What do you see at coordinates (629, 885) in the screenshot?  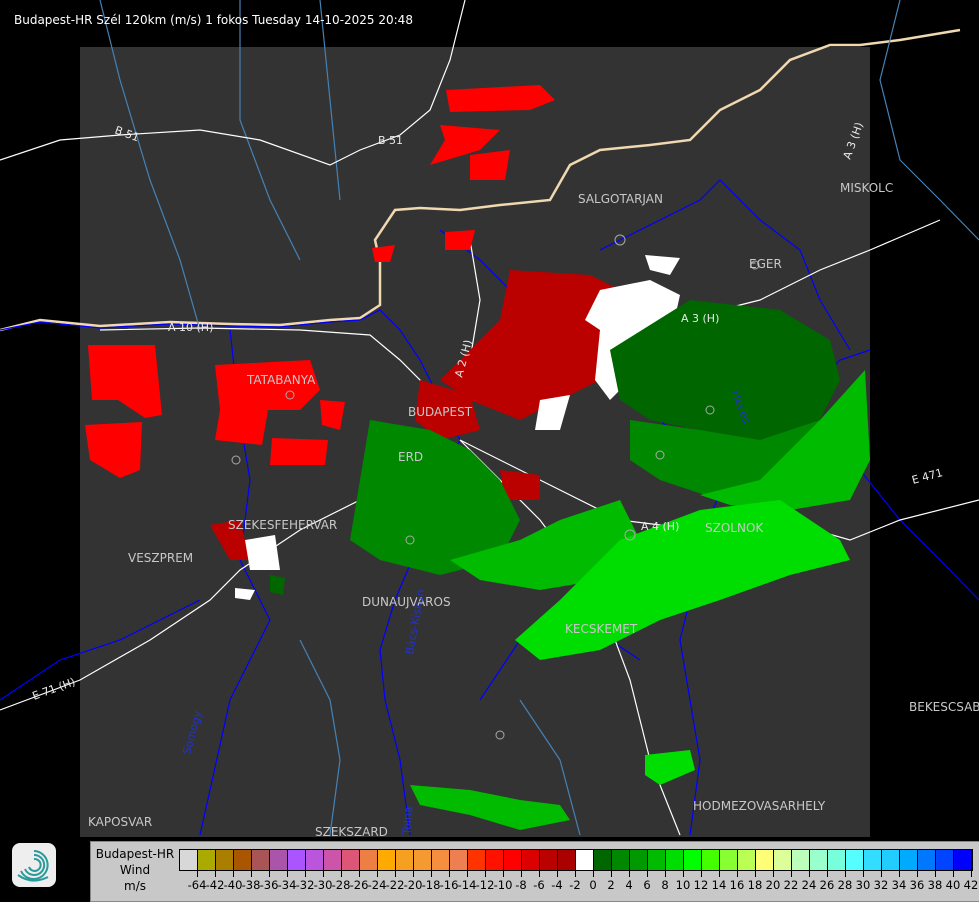 I see `legend-label: 4` at bounding box center [629, 885].